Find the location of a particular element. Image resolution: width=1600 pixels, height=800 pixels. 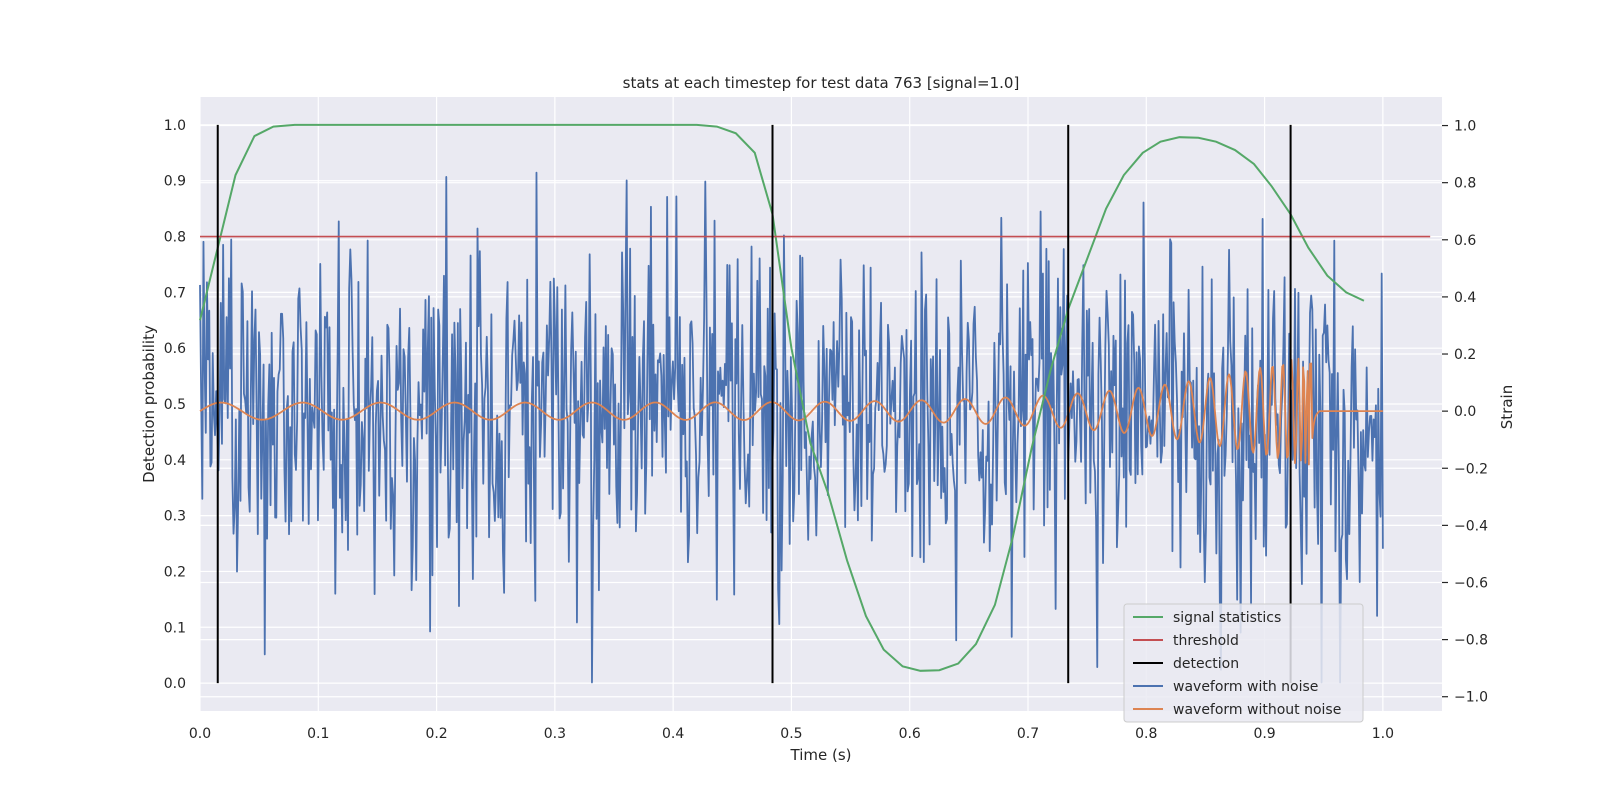

x-tick-label: 0.5 is located at coordinates (791, 734).